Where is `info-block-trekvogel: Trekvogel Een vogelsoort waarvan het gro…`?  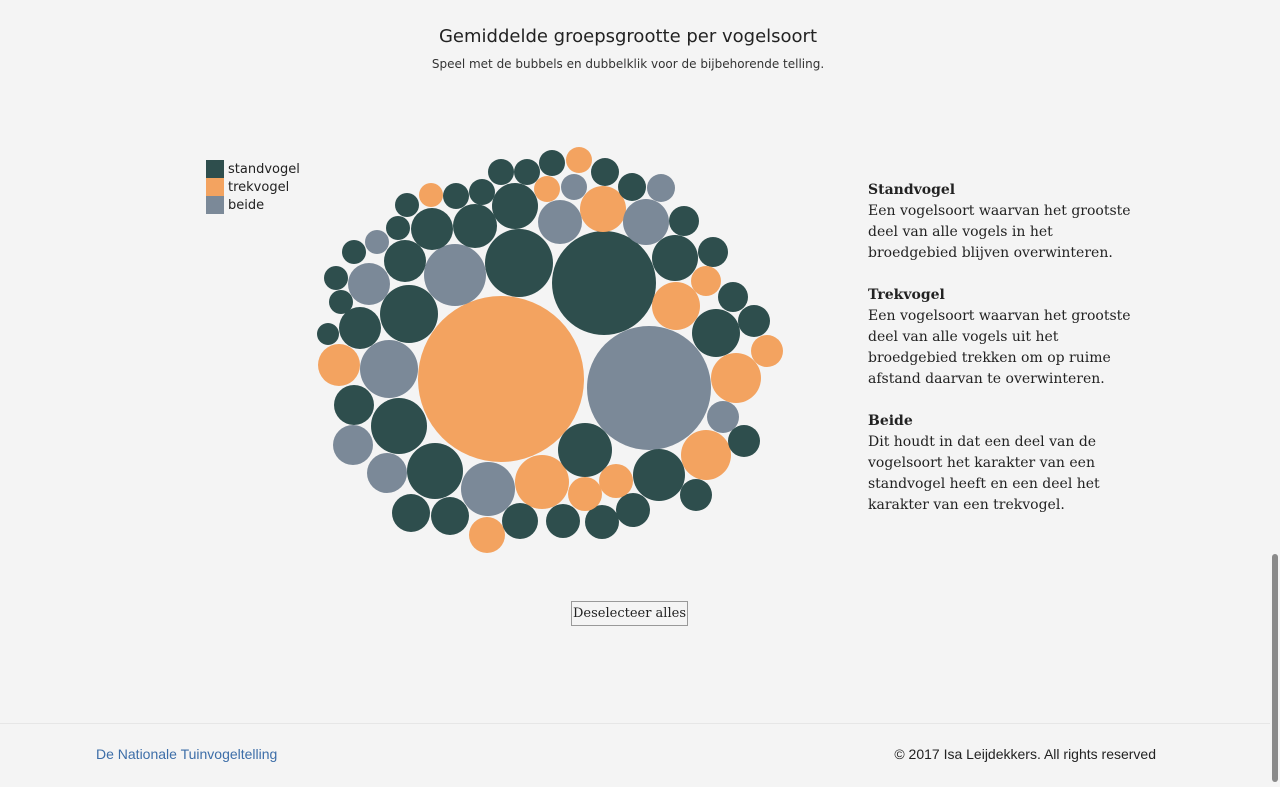 info-block-trekvogel: Trekvogel Een vogelsoort waarvan het gro… is located at coordinates (1003, 337).